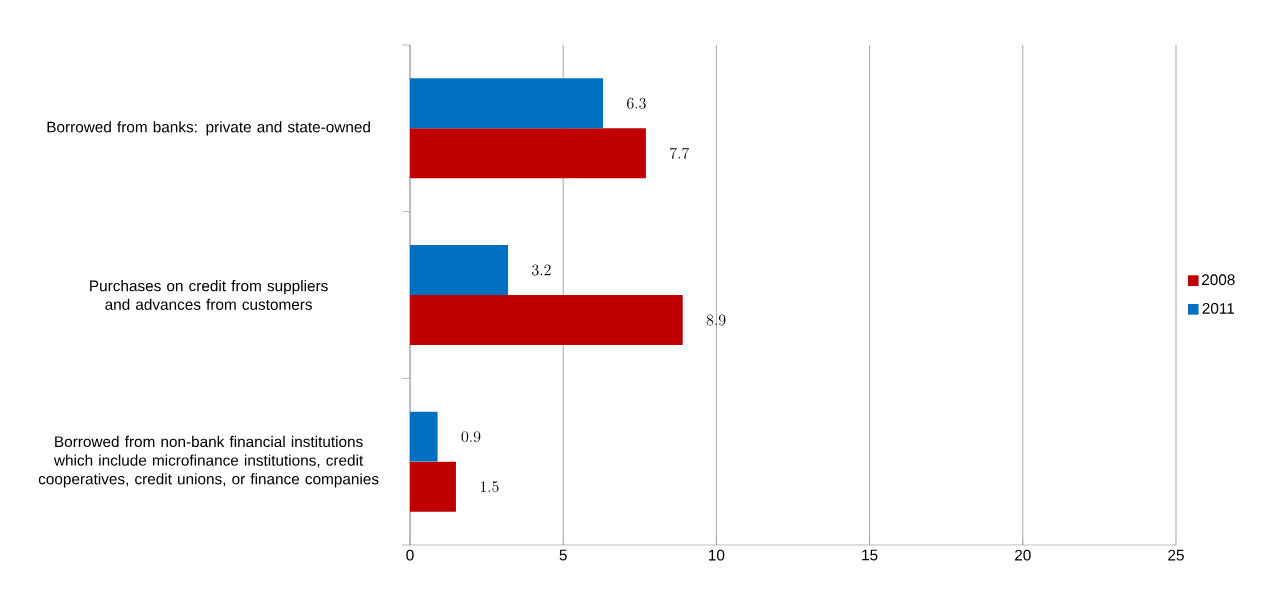  Describe the element at coordinates (410, 555) in the screenshot. I see `x-tick-label: 0` at that location.